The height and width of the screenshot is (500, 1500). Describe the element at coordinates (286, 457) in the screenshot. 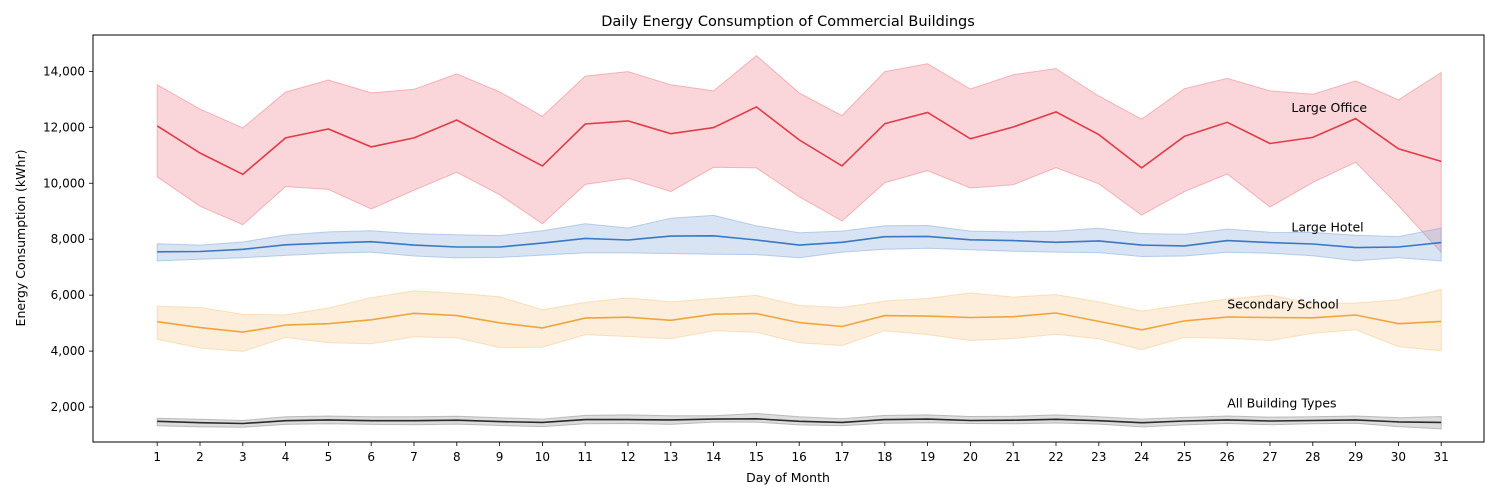

I see `x-tick-label: 4` at that location.